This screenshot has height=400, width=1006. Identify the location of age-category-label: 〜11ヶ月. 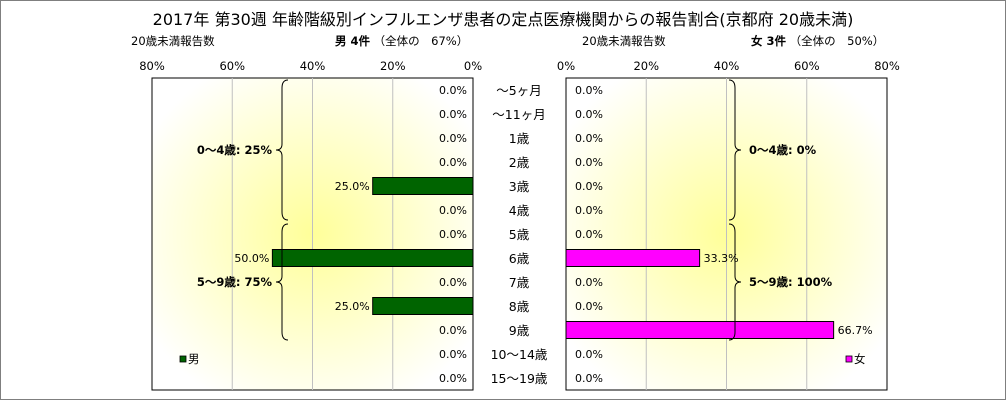
(518, 114).